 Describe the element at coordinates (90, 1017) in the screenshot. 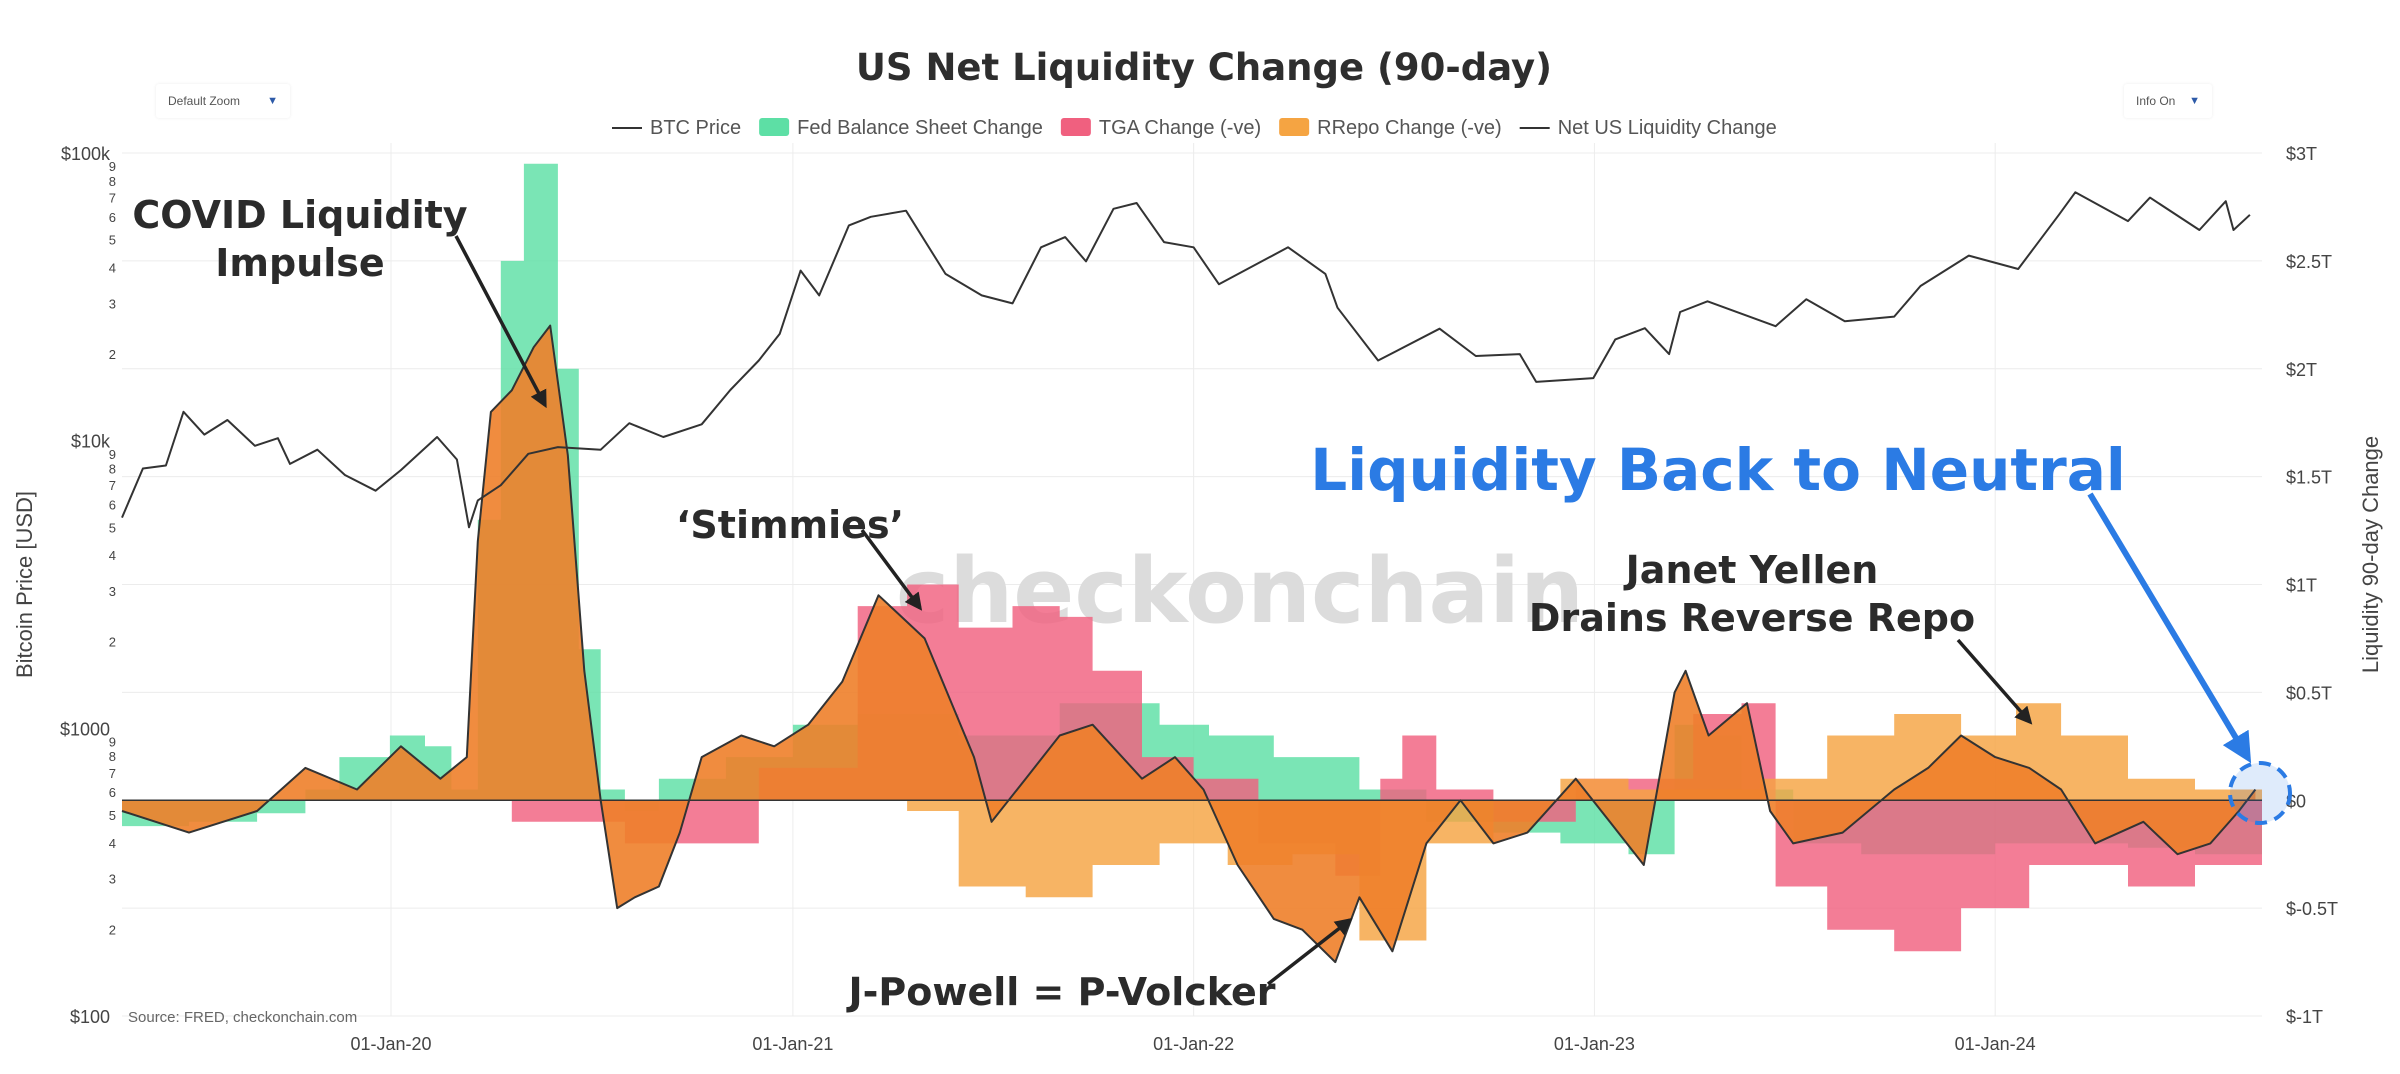

I see `y-left-tick-label: $100` at that location.